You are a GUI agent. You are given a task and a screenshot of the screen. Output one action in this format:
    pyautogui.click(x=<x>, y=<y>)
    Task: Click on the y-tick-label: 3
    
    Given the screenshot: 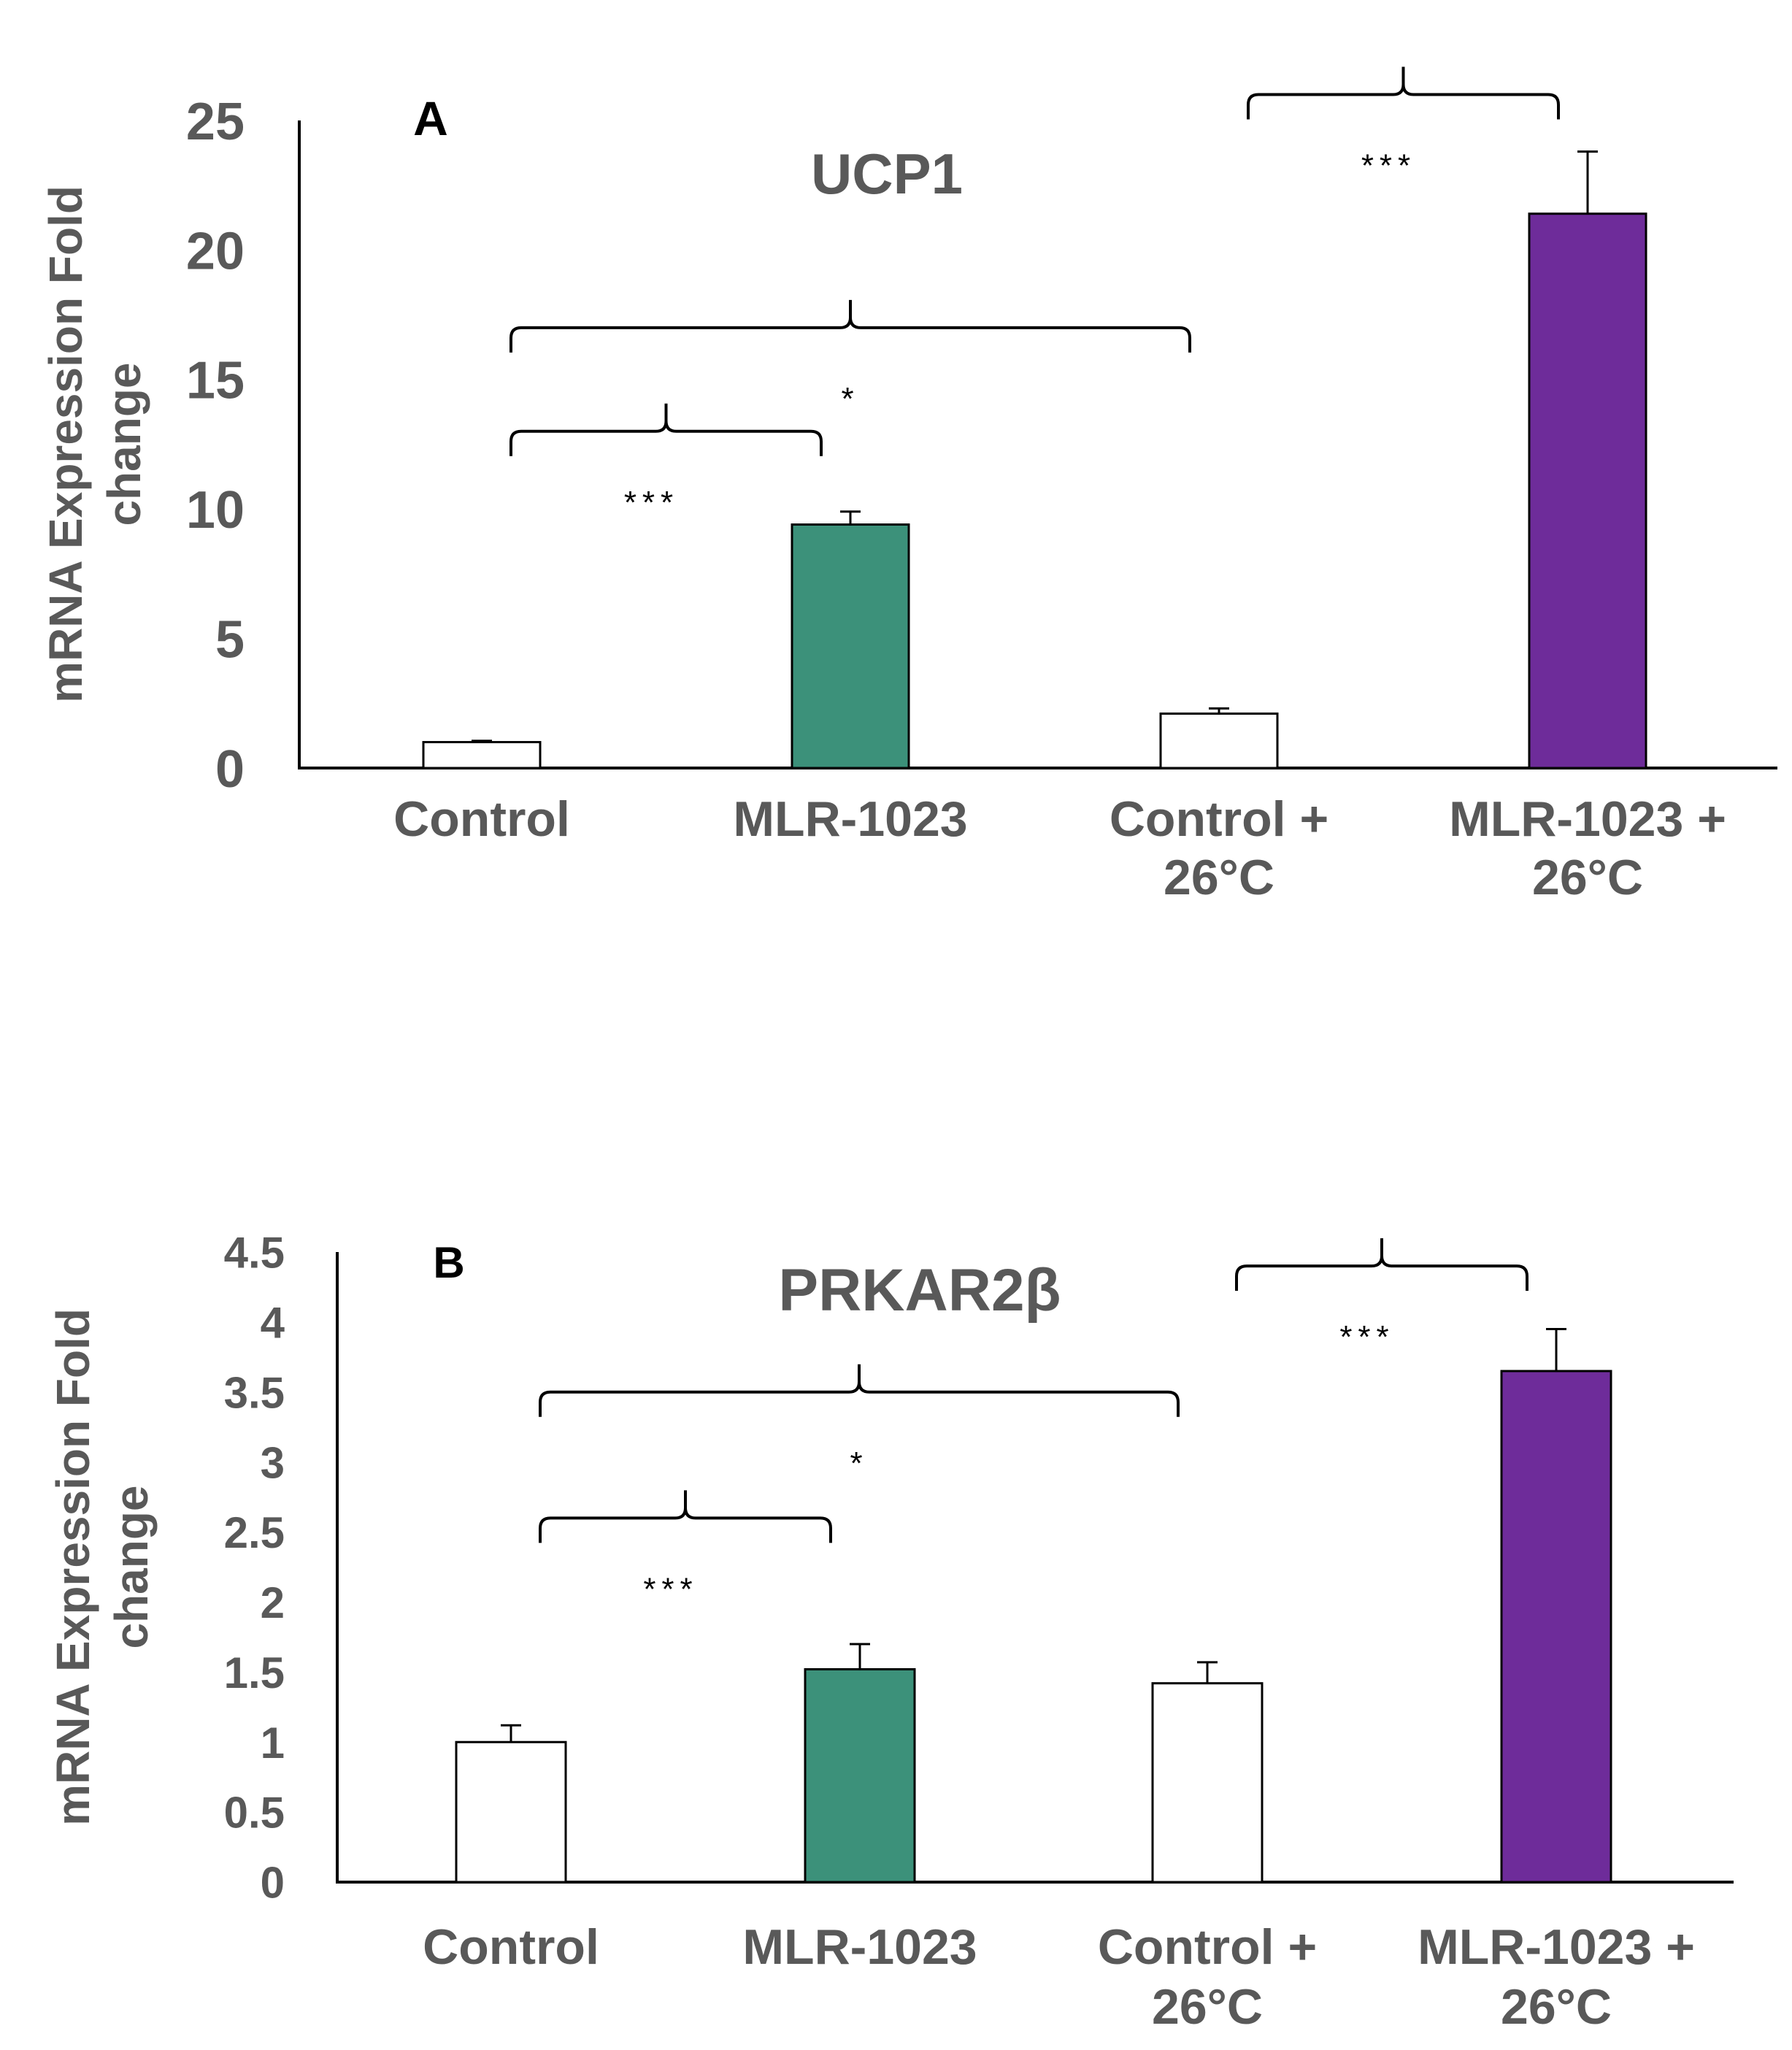 What is the action you would take?
    pyautogui.click(x=273, y=1463)
    